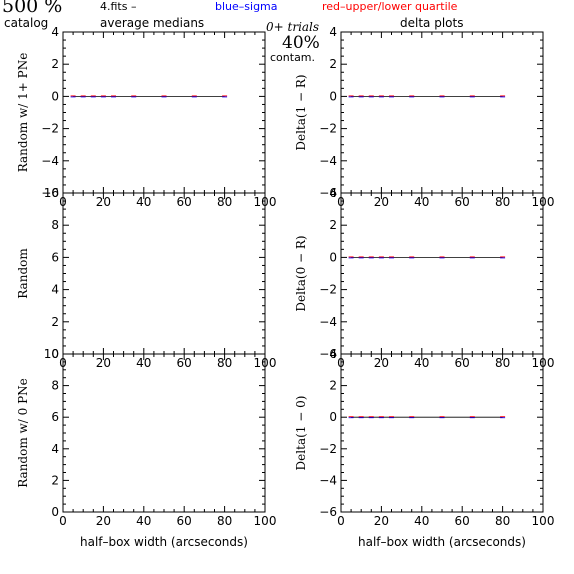 This screenshot has width=574, height=574. I want to click on y-axis-label: Delta(0 − R), so click(301, 273).